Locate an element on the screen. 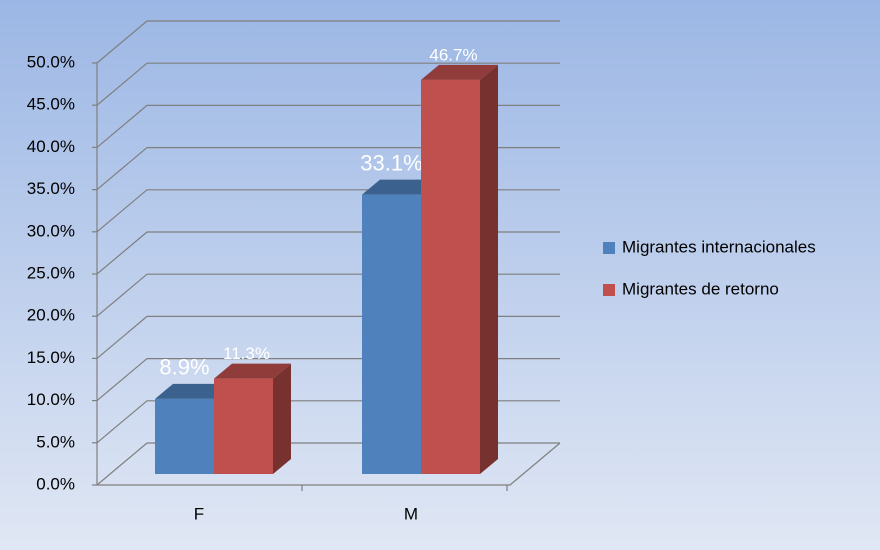 Image resolution: width=880 pixels, height=550 pixels. y-tick-label: 30.0% is located at coordinates (51, 230).